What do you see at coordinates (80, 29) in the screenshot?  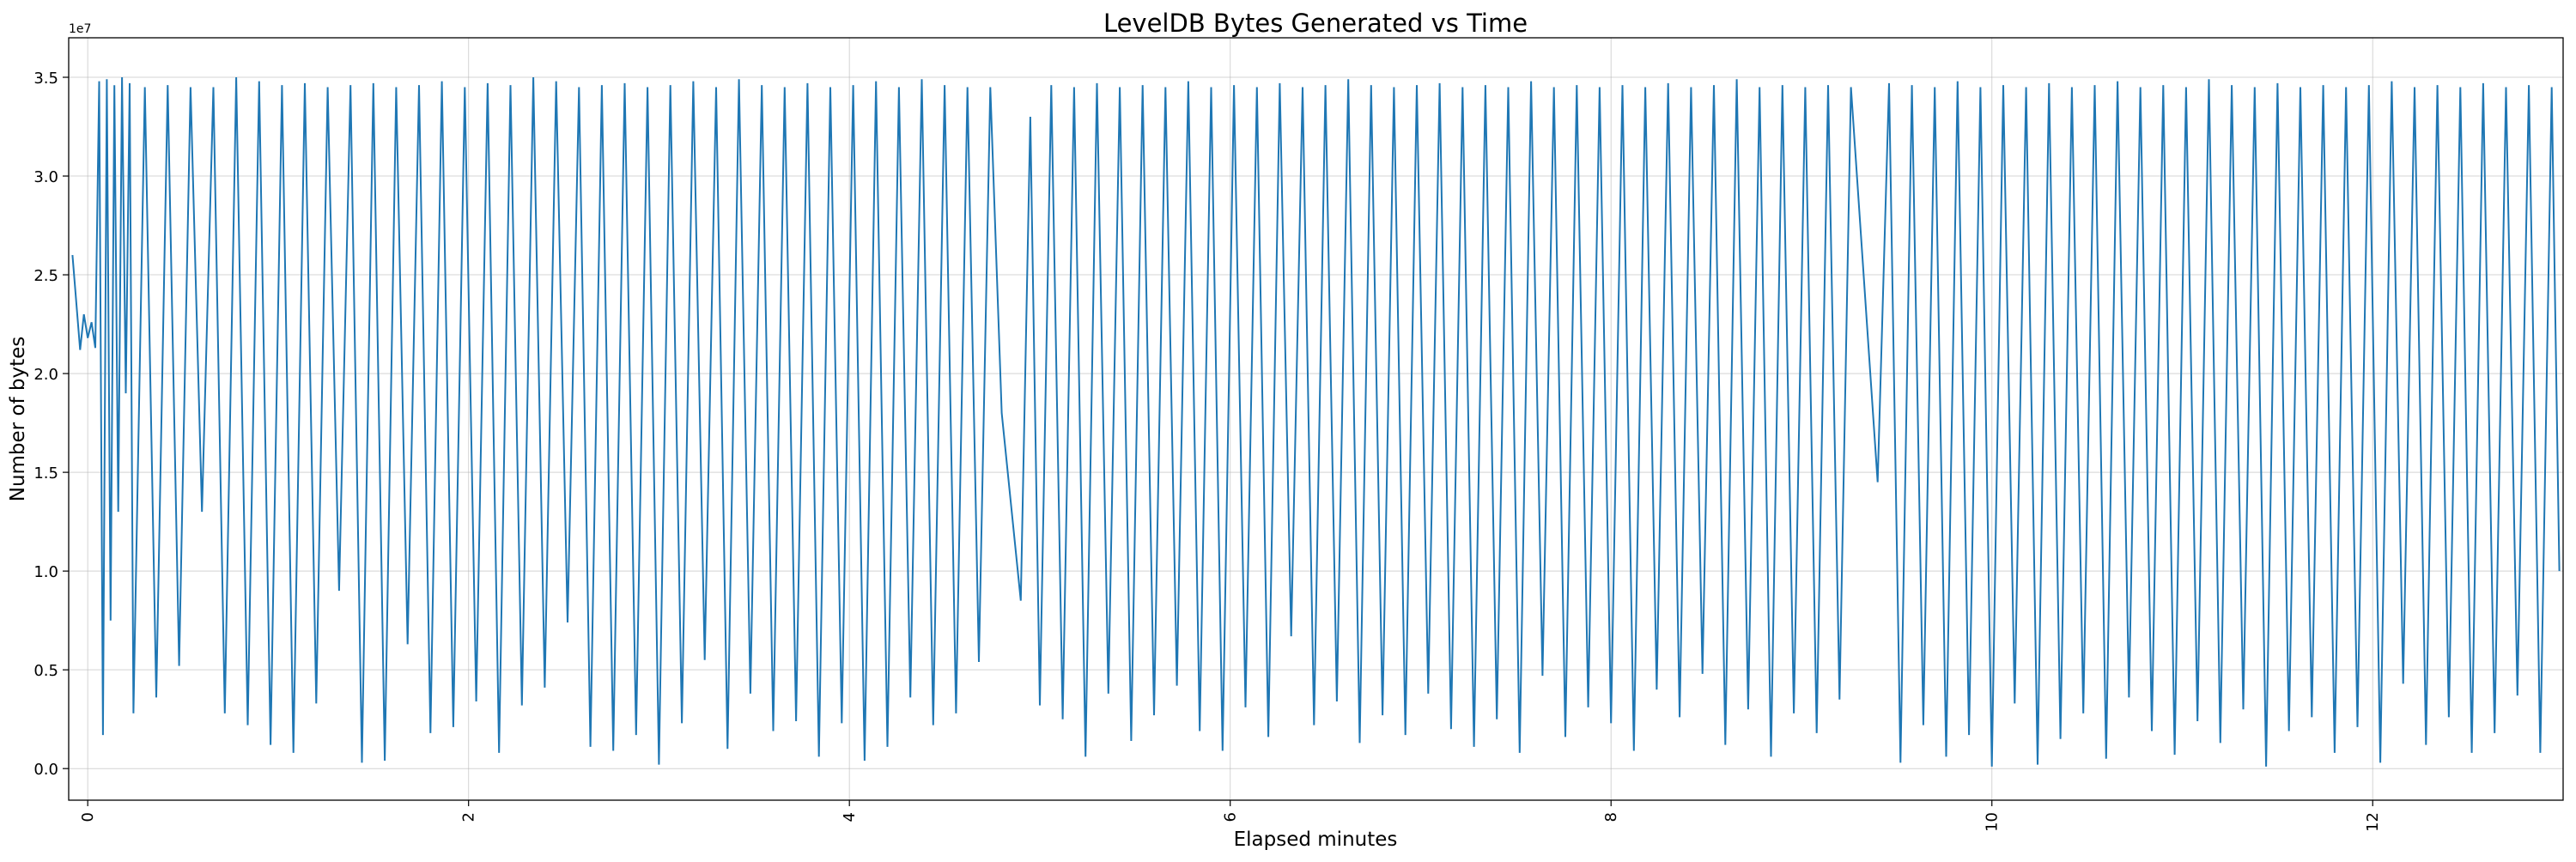 I see `y-axis-offset-label: 1e7` at bounding box center [80, 29].